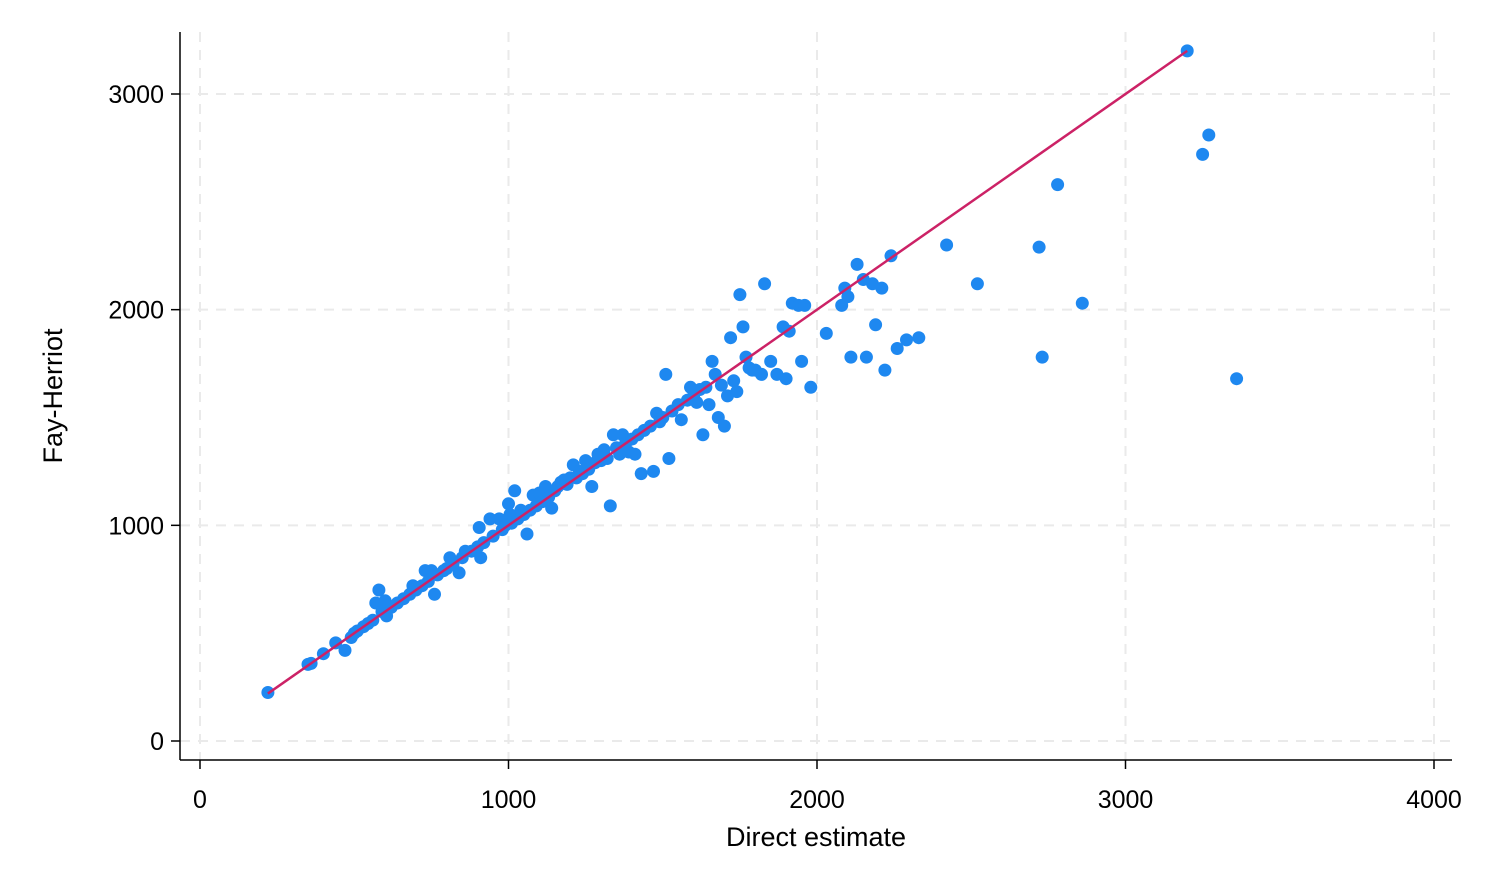 Image resolution: width=1485 pixels, height=891 pixels. Describe the element at coordinates (816, 837) in the screenshot. I see `x-axis-title: Direct estimate` at that location.